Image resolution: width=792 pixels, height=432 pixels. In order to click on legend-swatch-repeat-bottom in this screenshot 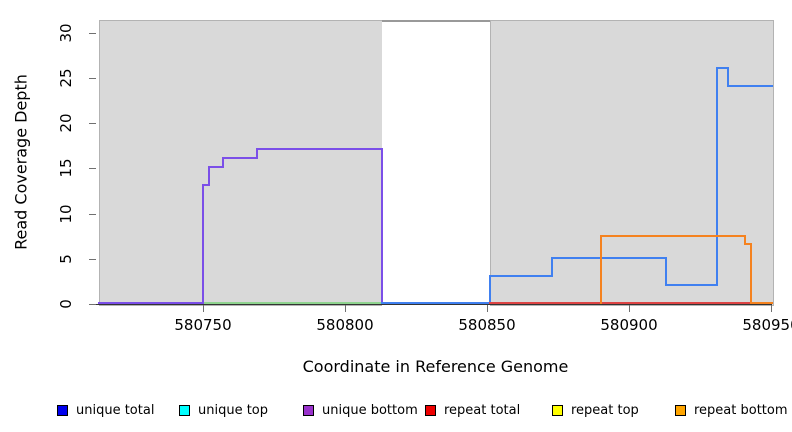, I will do `click(680, 410)`.